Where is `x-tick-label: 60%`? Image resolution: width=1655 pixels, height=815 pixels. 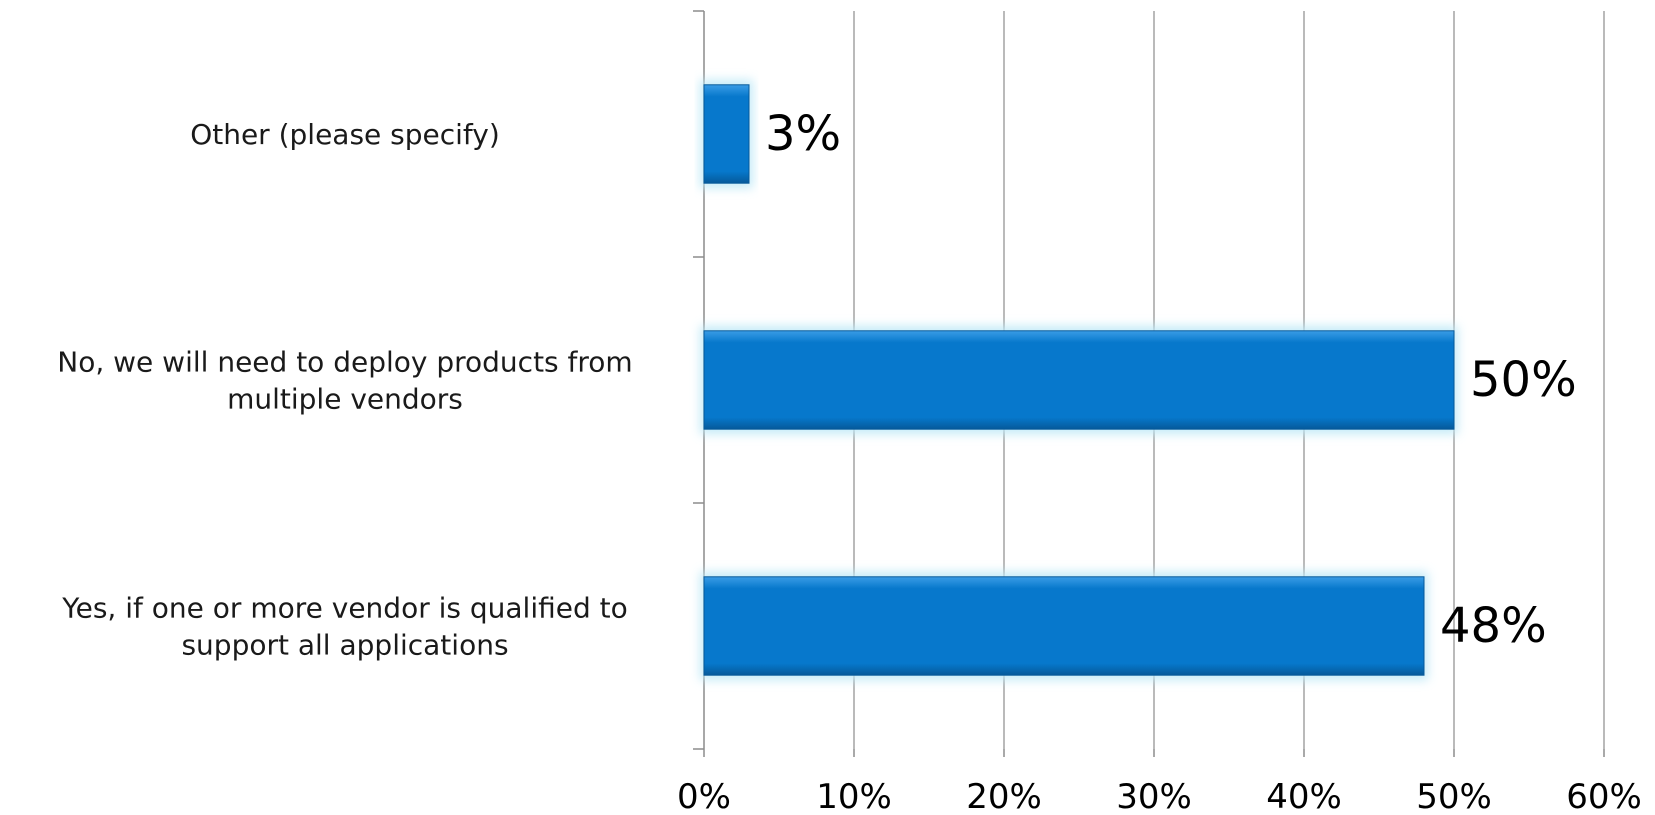 x-tick-label: 60% is located at coordinates (1604, 796).